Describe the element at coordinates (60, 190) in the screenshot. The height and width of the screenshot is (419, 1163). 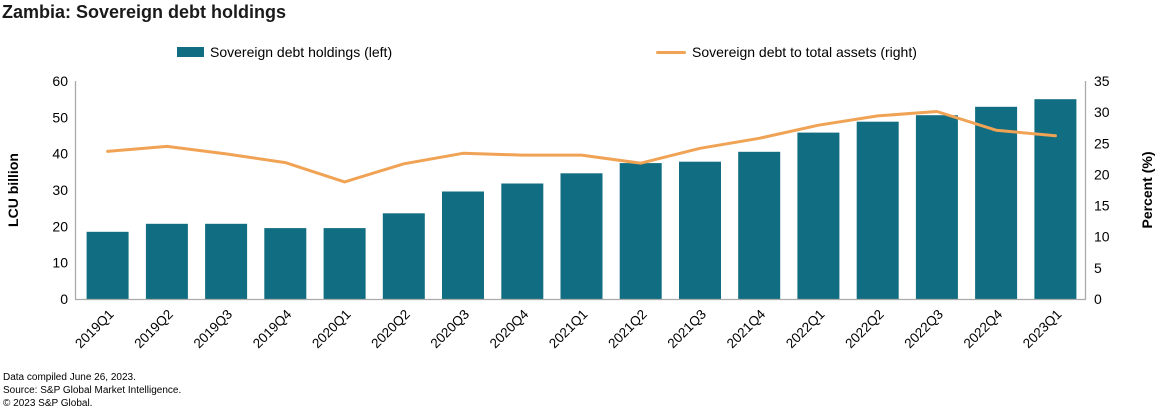
I see `left-axis-tick-30: 30` at that location.